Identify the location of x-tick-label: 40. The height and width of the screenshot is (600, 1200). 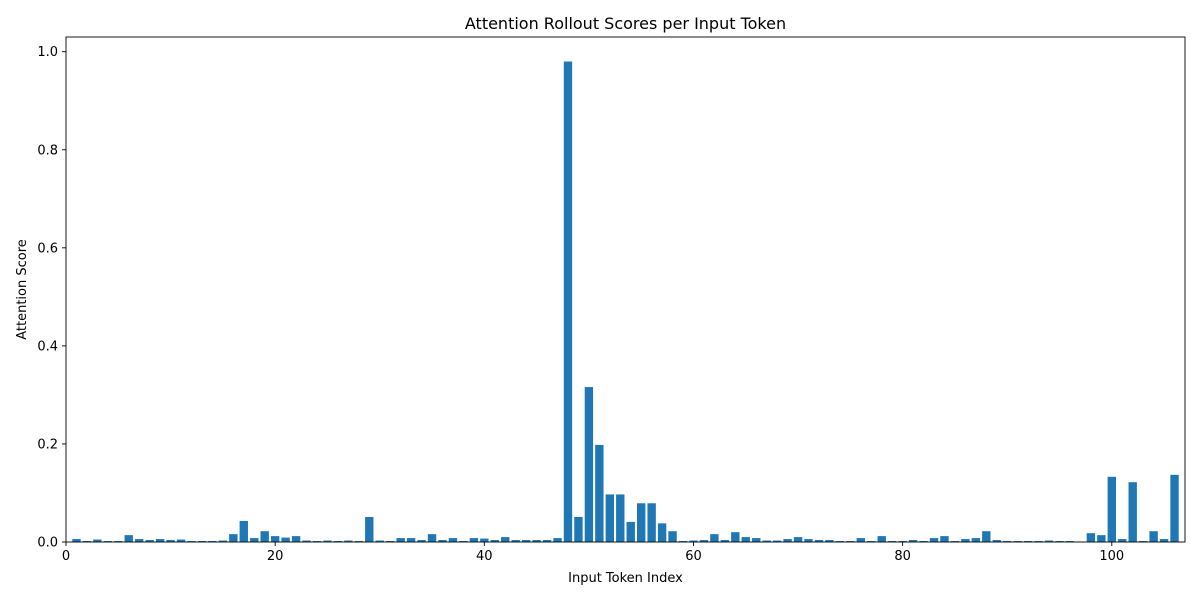
(484, 556).